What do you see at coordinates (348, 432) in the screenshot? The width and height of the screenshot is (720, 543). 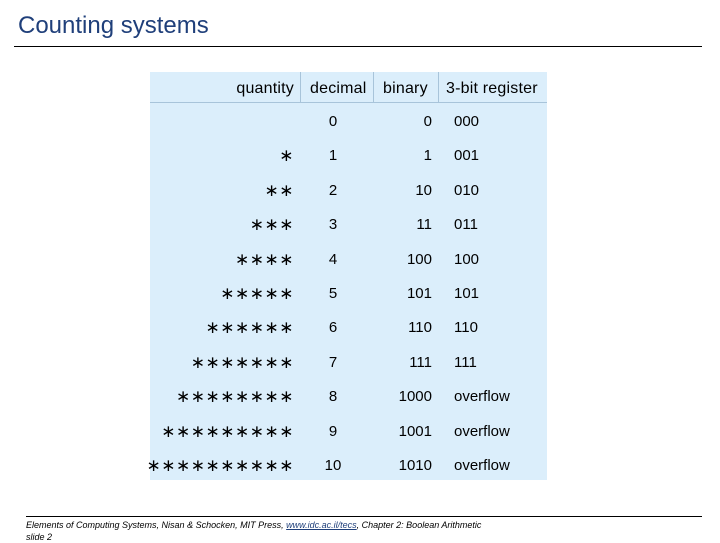 I see `table-row: ∗∗∗∗∗∗∗∗∗ 9 1001 overflow` at bounding box center [348, 432].